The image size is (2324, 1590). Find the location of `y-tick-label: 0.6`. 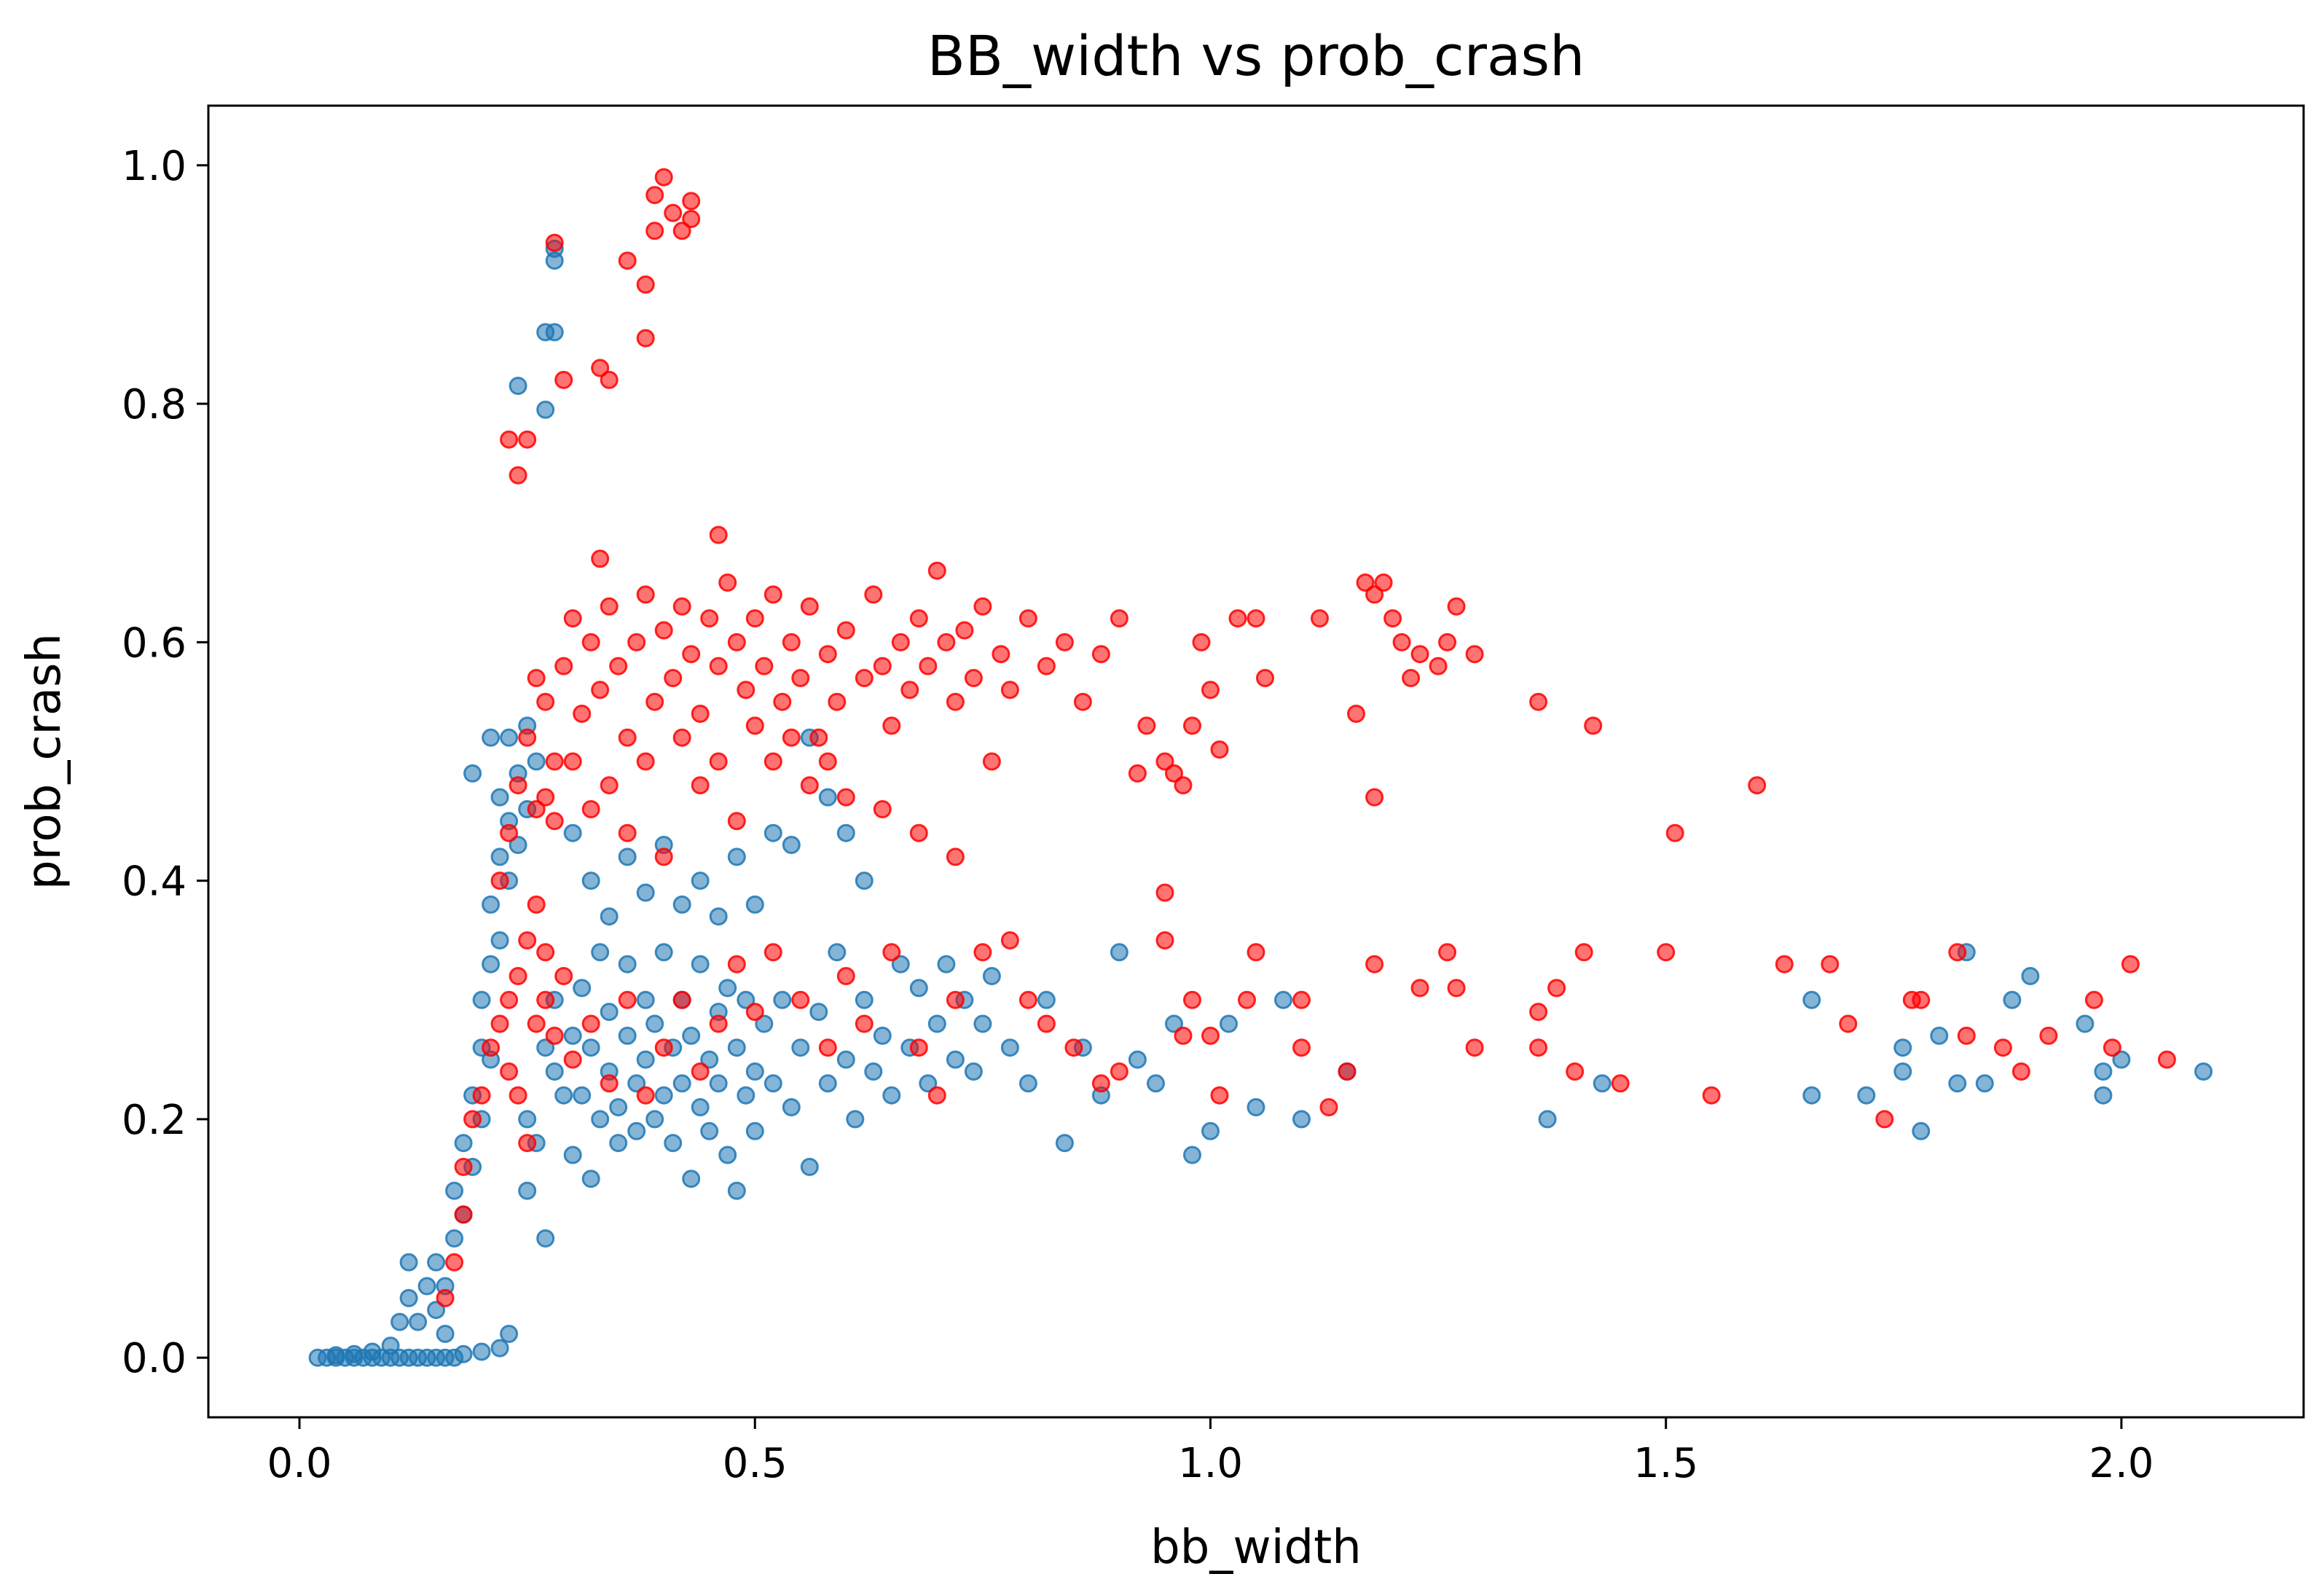

y-tick-label: 0.6 is located at coordinates (154, 643).